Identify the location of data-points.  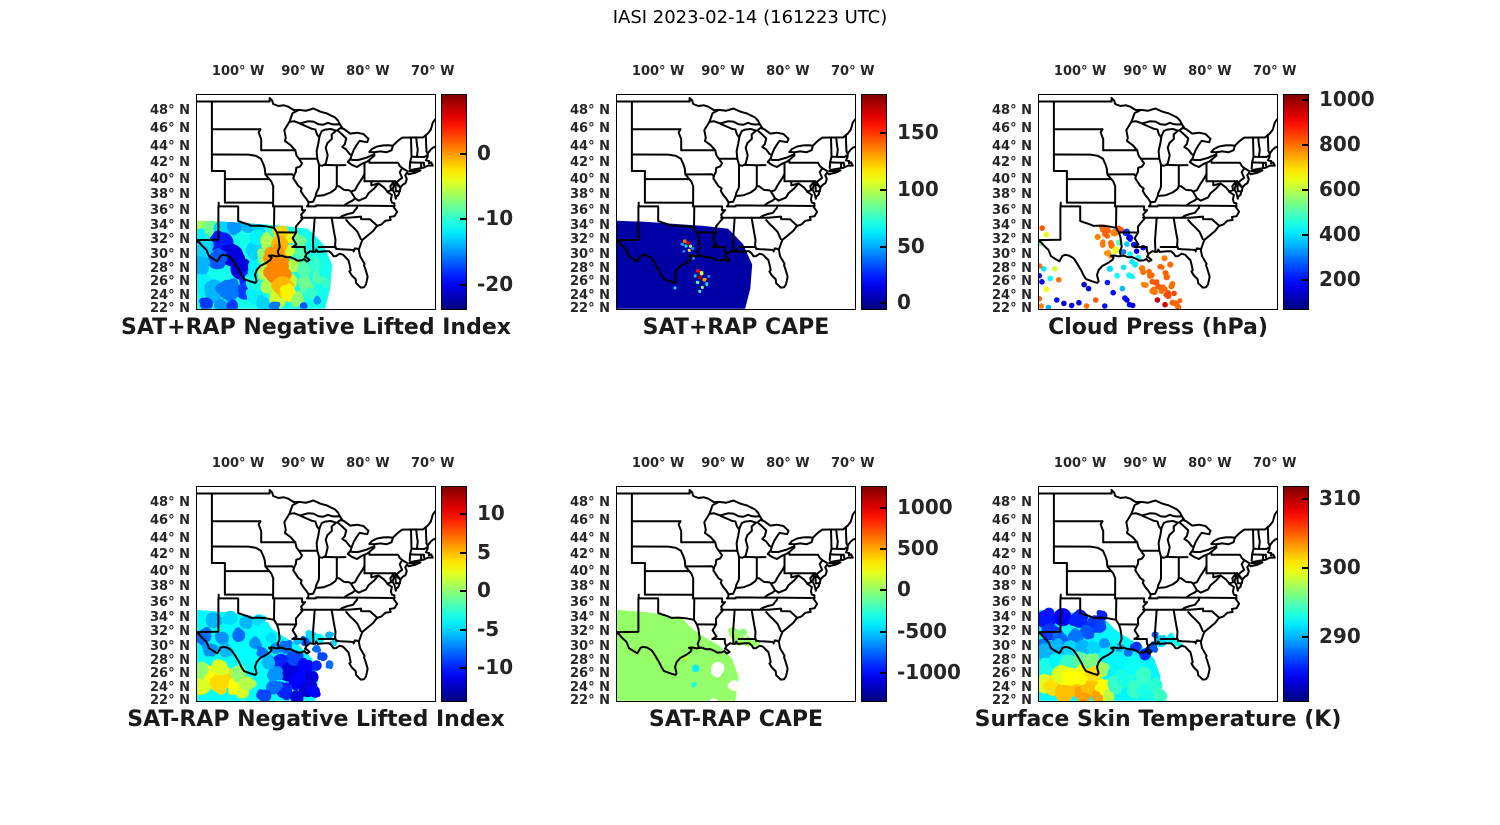
(722, 664).